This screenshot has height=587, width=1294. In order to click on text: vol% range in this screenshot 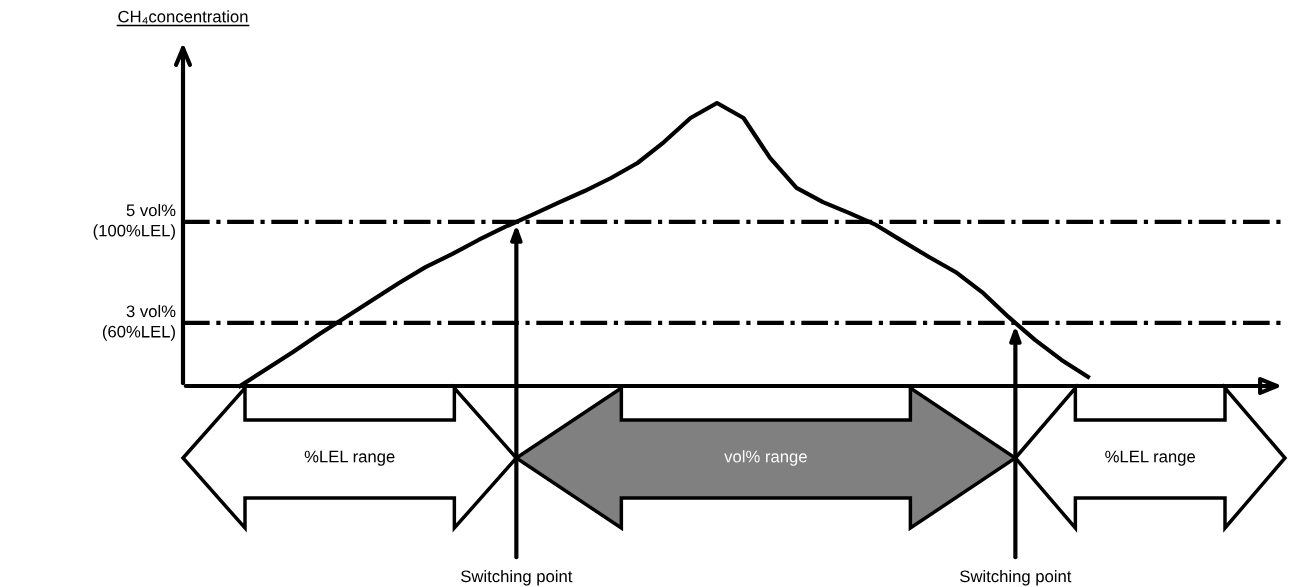, I will do `click(765, 458)`.